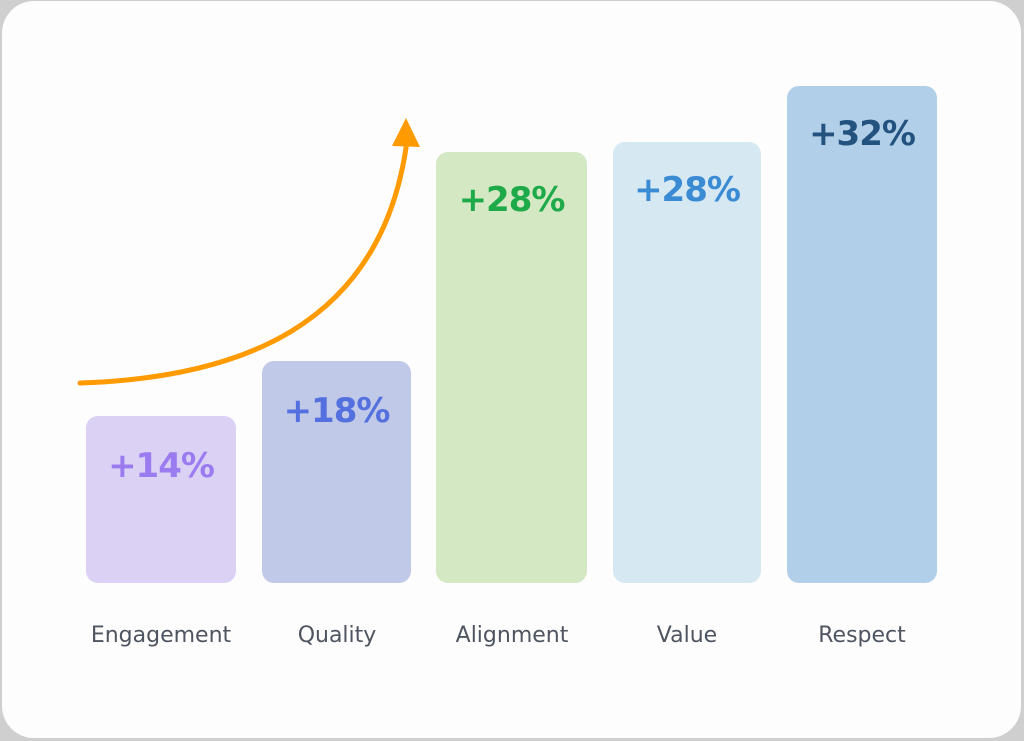 The width and height of the screenshot is (1024, 741). I want to click on bar-value-value: +28%, so click(687, 190).